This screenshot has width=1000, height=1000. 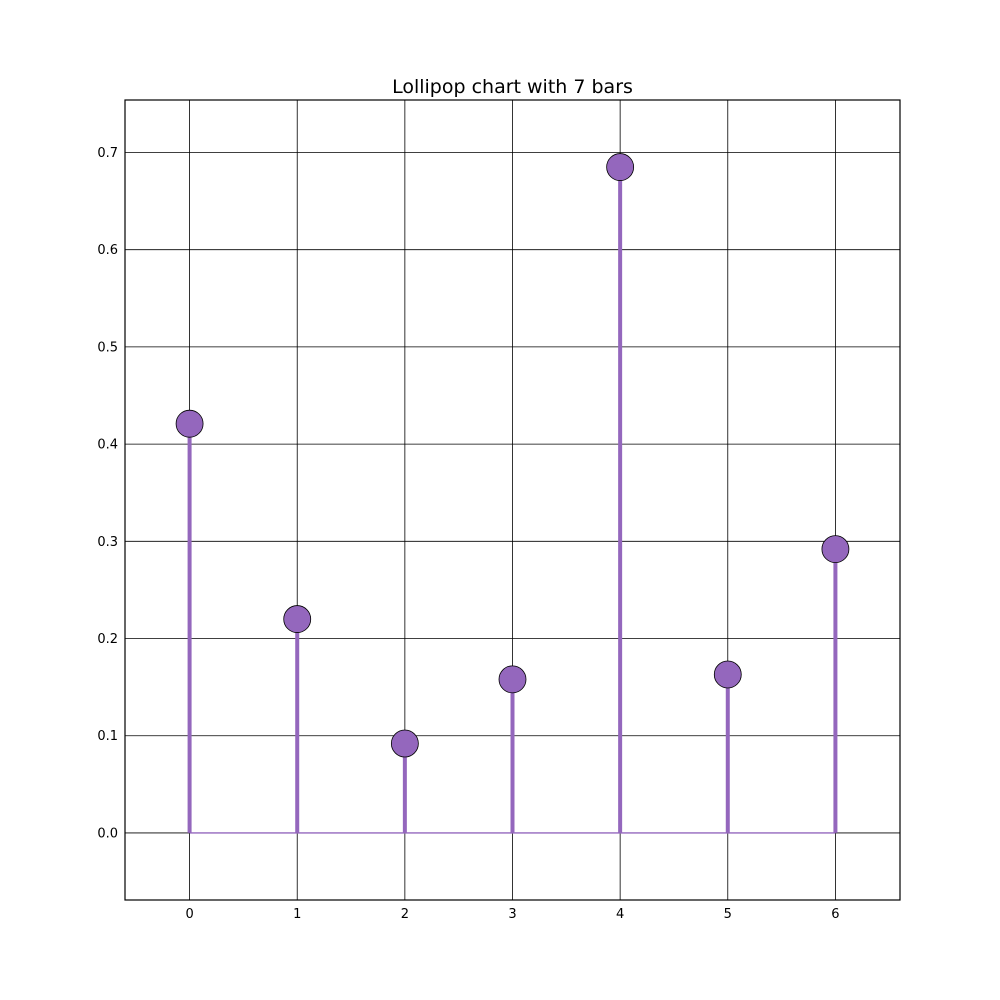 I want to click on y-tick-label: 0.5, so click(x=107, y=347).